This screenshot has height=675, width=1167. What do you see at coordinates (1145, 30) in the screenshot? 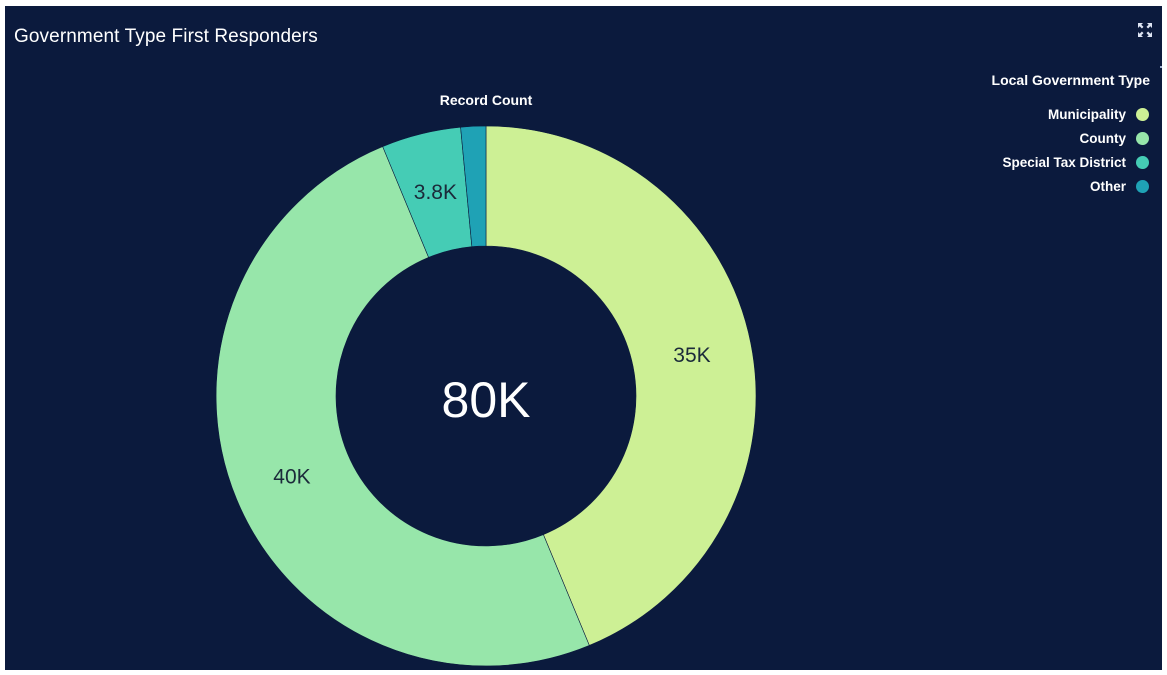
I see `expand-icon` at bounding box center [1145, 30].